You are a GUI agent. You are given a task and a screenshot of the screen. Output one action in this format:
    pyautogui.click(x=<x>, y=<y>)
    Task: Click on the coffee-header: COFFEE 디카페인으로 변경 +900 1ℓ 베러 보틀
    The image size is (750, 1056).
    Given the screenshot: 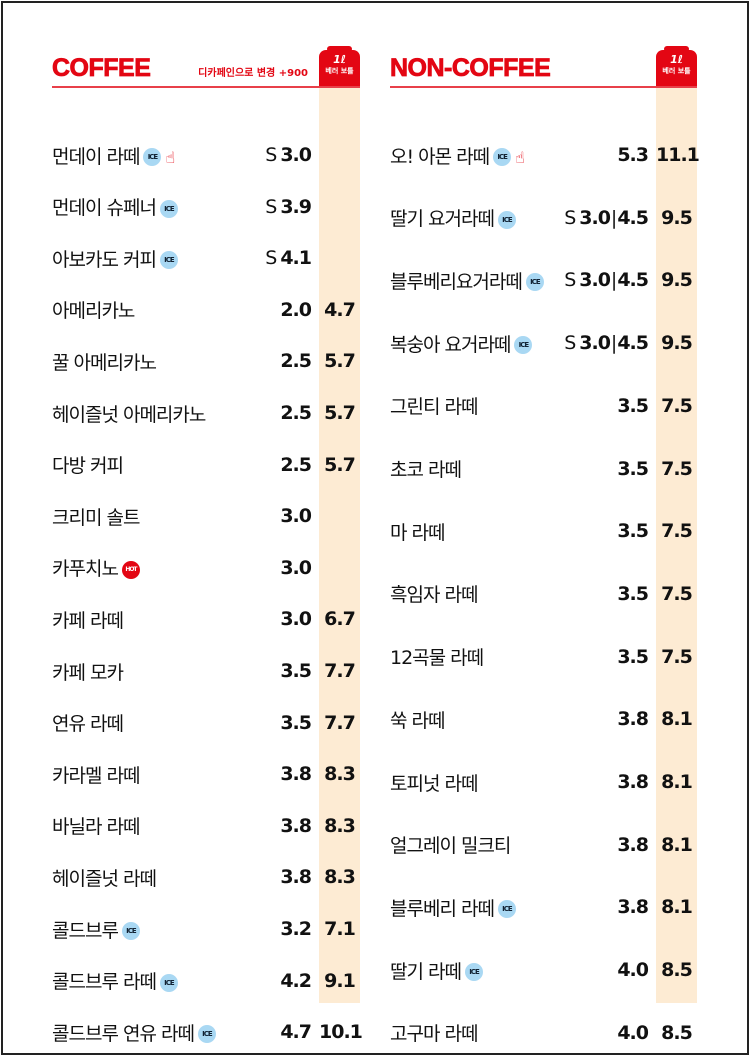 What is the action you would take?
    pyautogui.click(x=206, y=67)
    